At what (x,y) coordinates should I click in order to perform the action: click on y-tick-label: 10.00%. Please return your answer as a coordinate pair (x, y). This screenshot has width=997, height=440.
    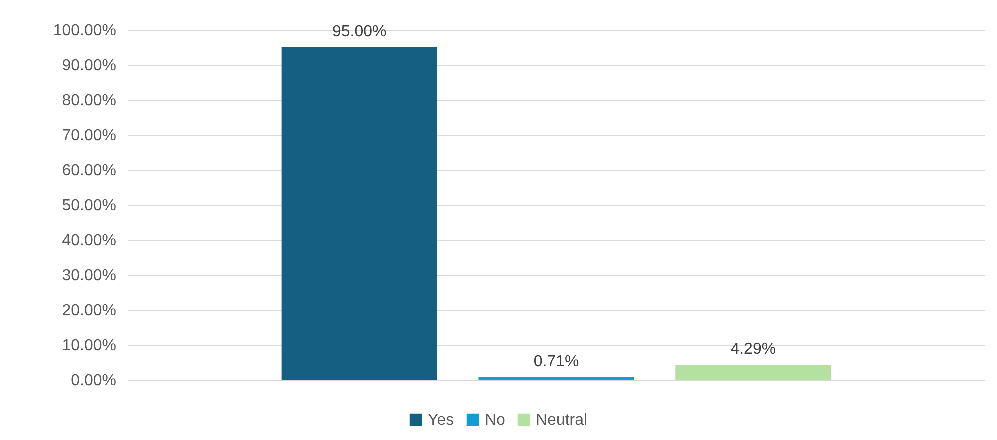
    Looking at the image, I should click on (89, 346).